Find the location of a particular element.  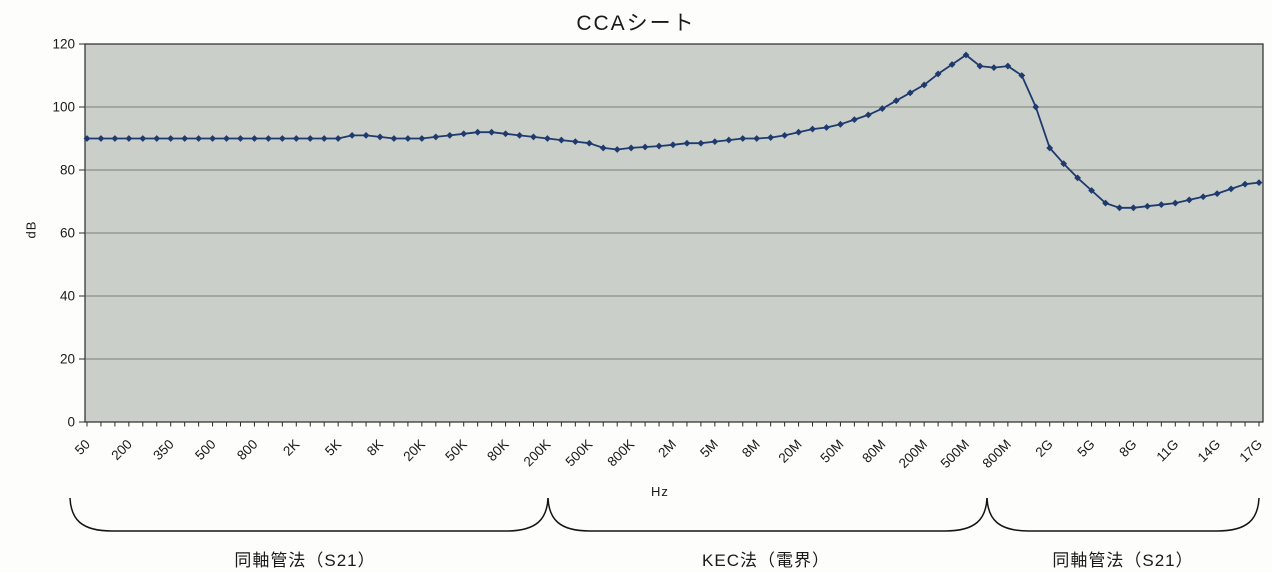

y-tick-label: 80 is located at coordinates (67, 170).